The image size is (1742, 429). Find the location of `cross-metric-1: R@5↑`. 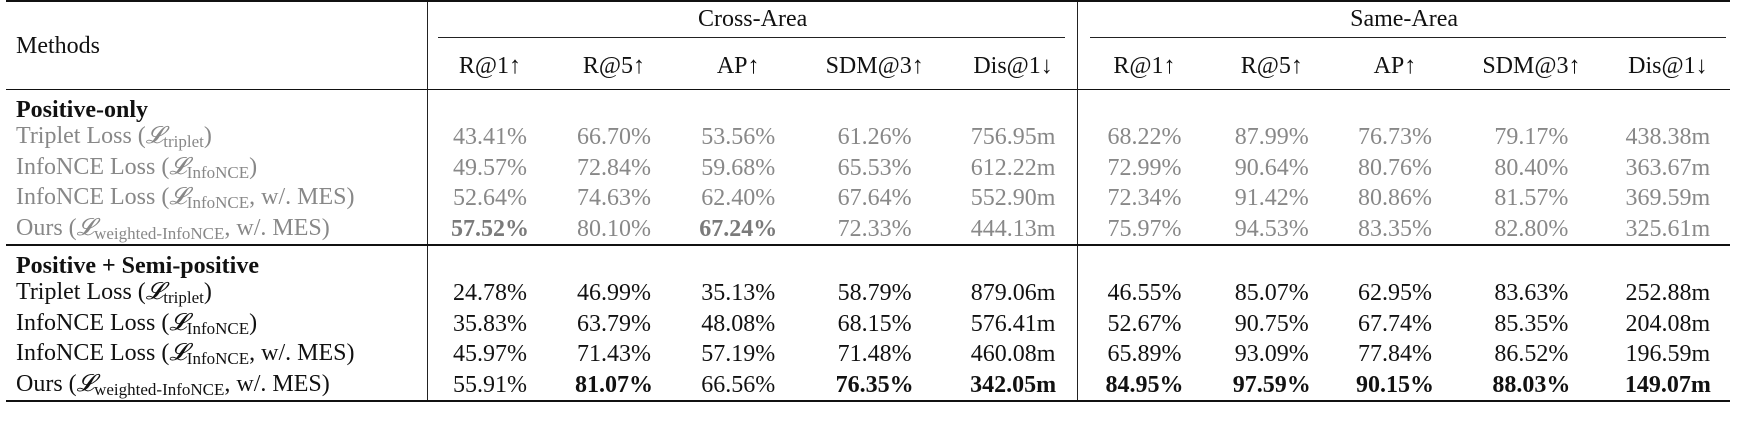

cross-metric-1: R@5↑ is located at coordinates (613, 65).